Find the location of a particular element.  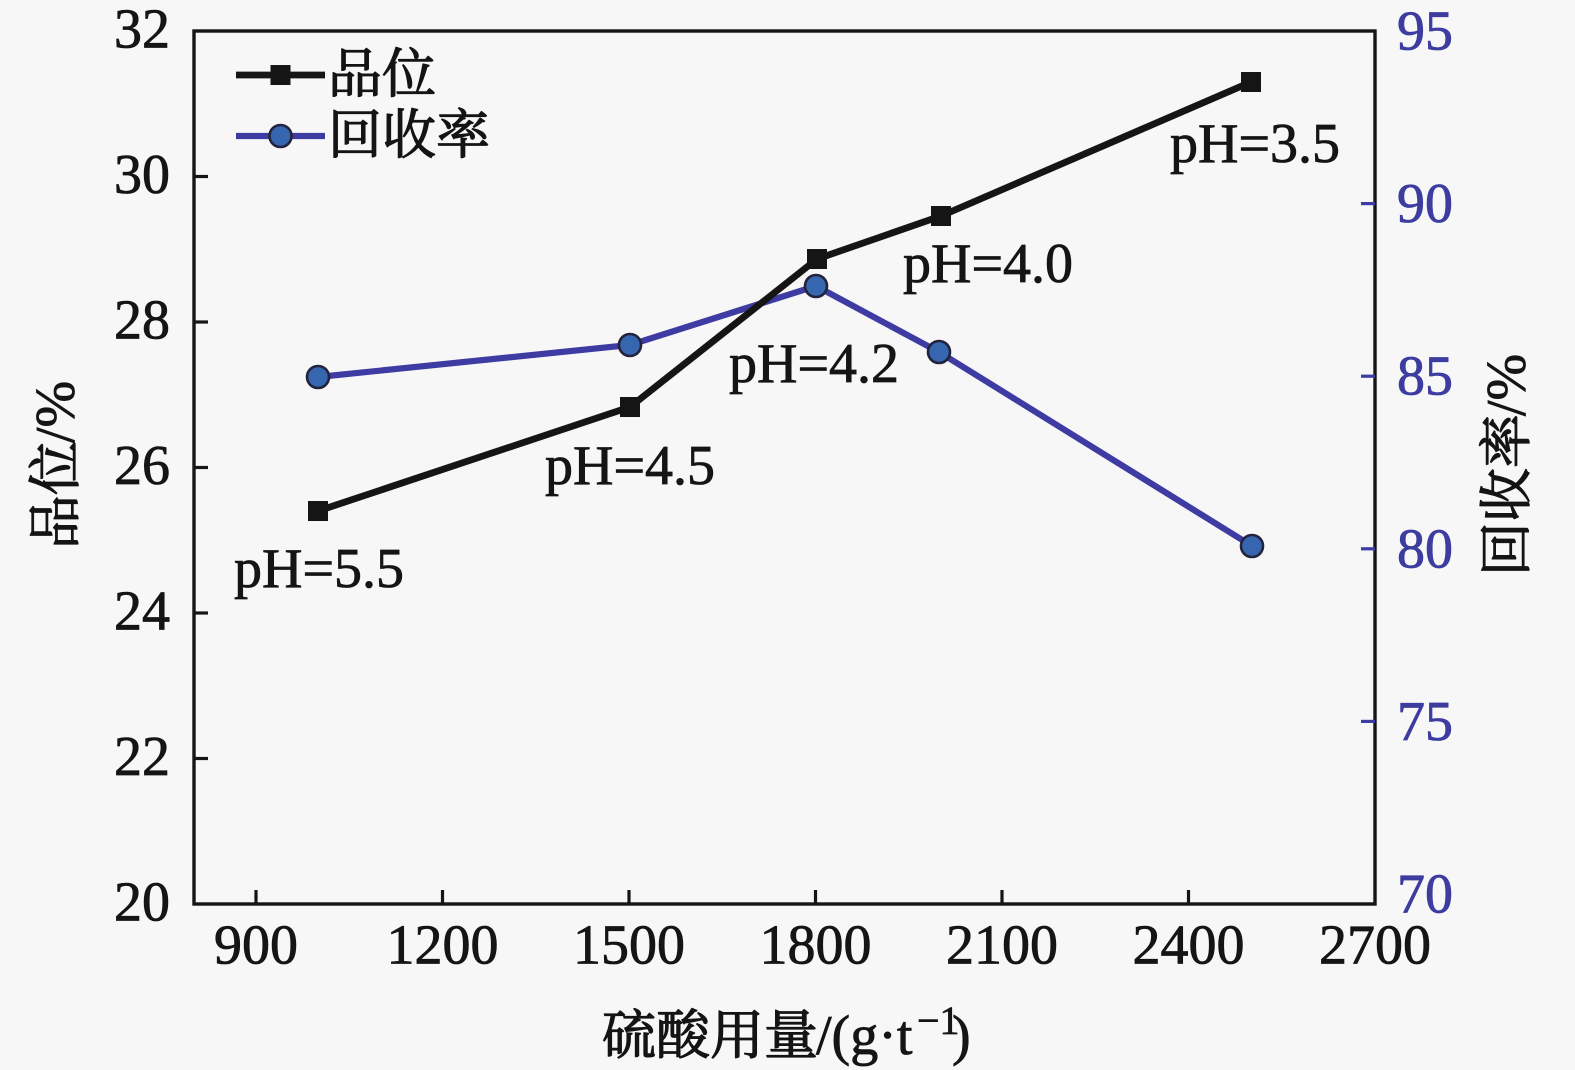

svg-text: pH=4.5 is located at coordinates (630, 466).